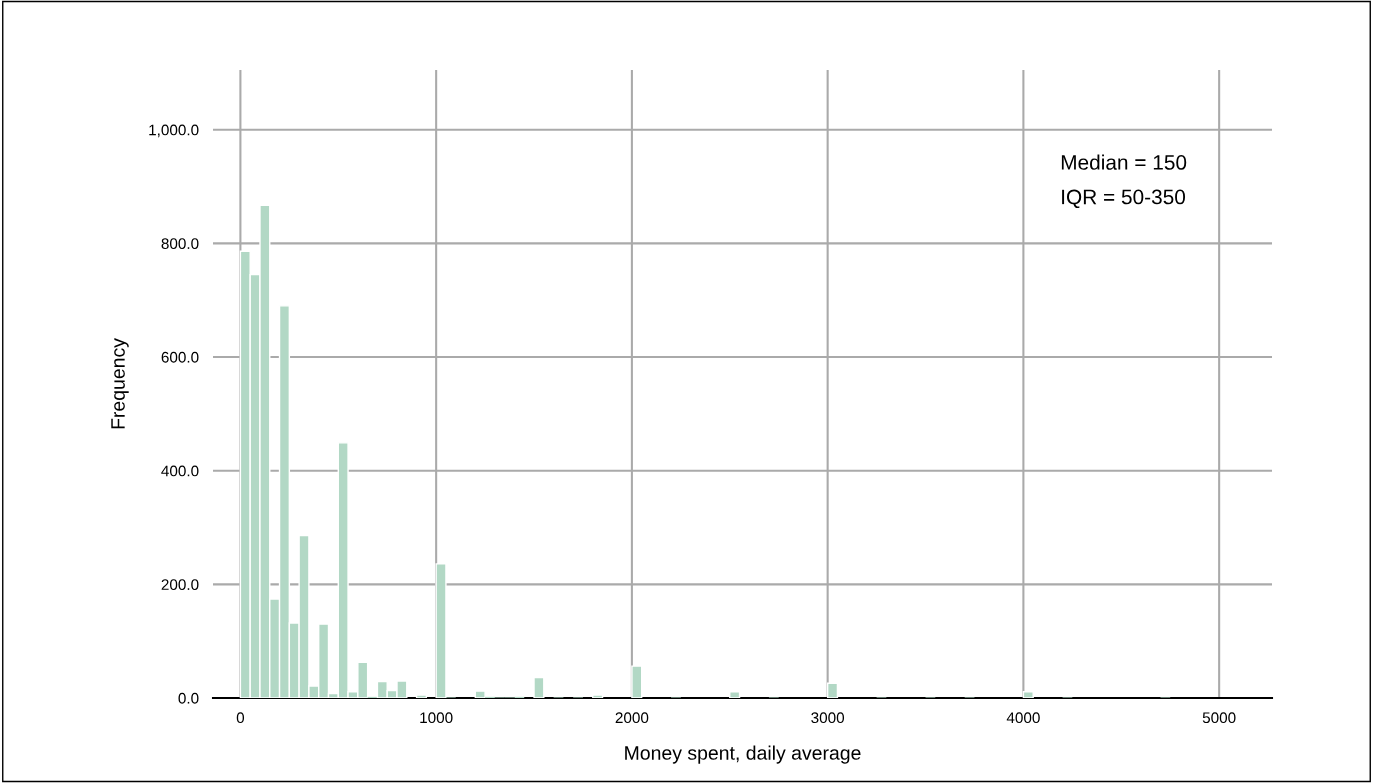 The width and height of the screenshot is (1373, 783). What do you see at coordinates (1023, 718) in the screenshot?
I see `x-tick-label: 4000` at bounding box center [1023, 718].